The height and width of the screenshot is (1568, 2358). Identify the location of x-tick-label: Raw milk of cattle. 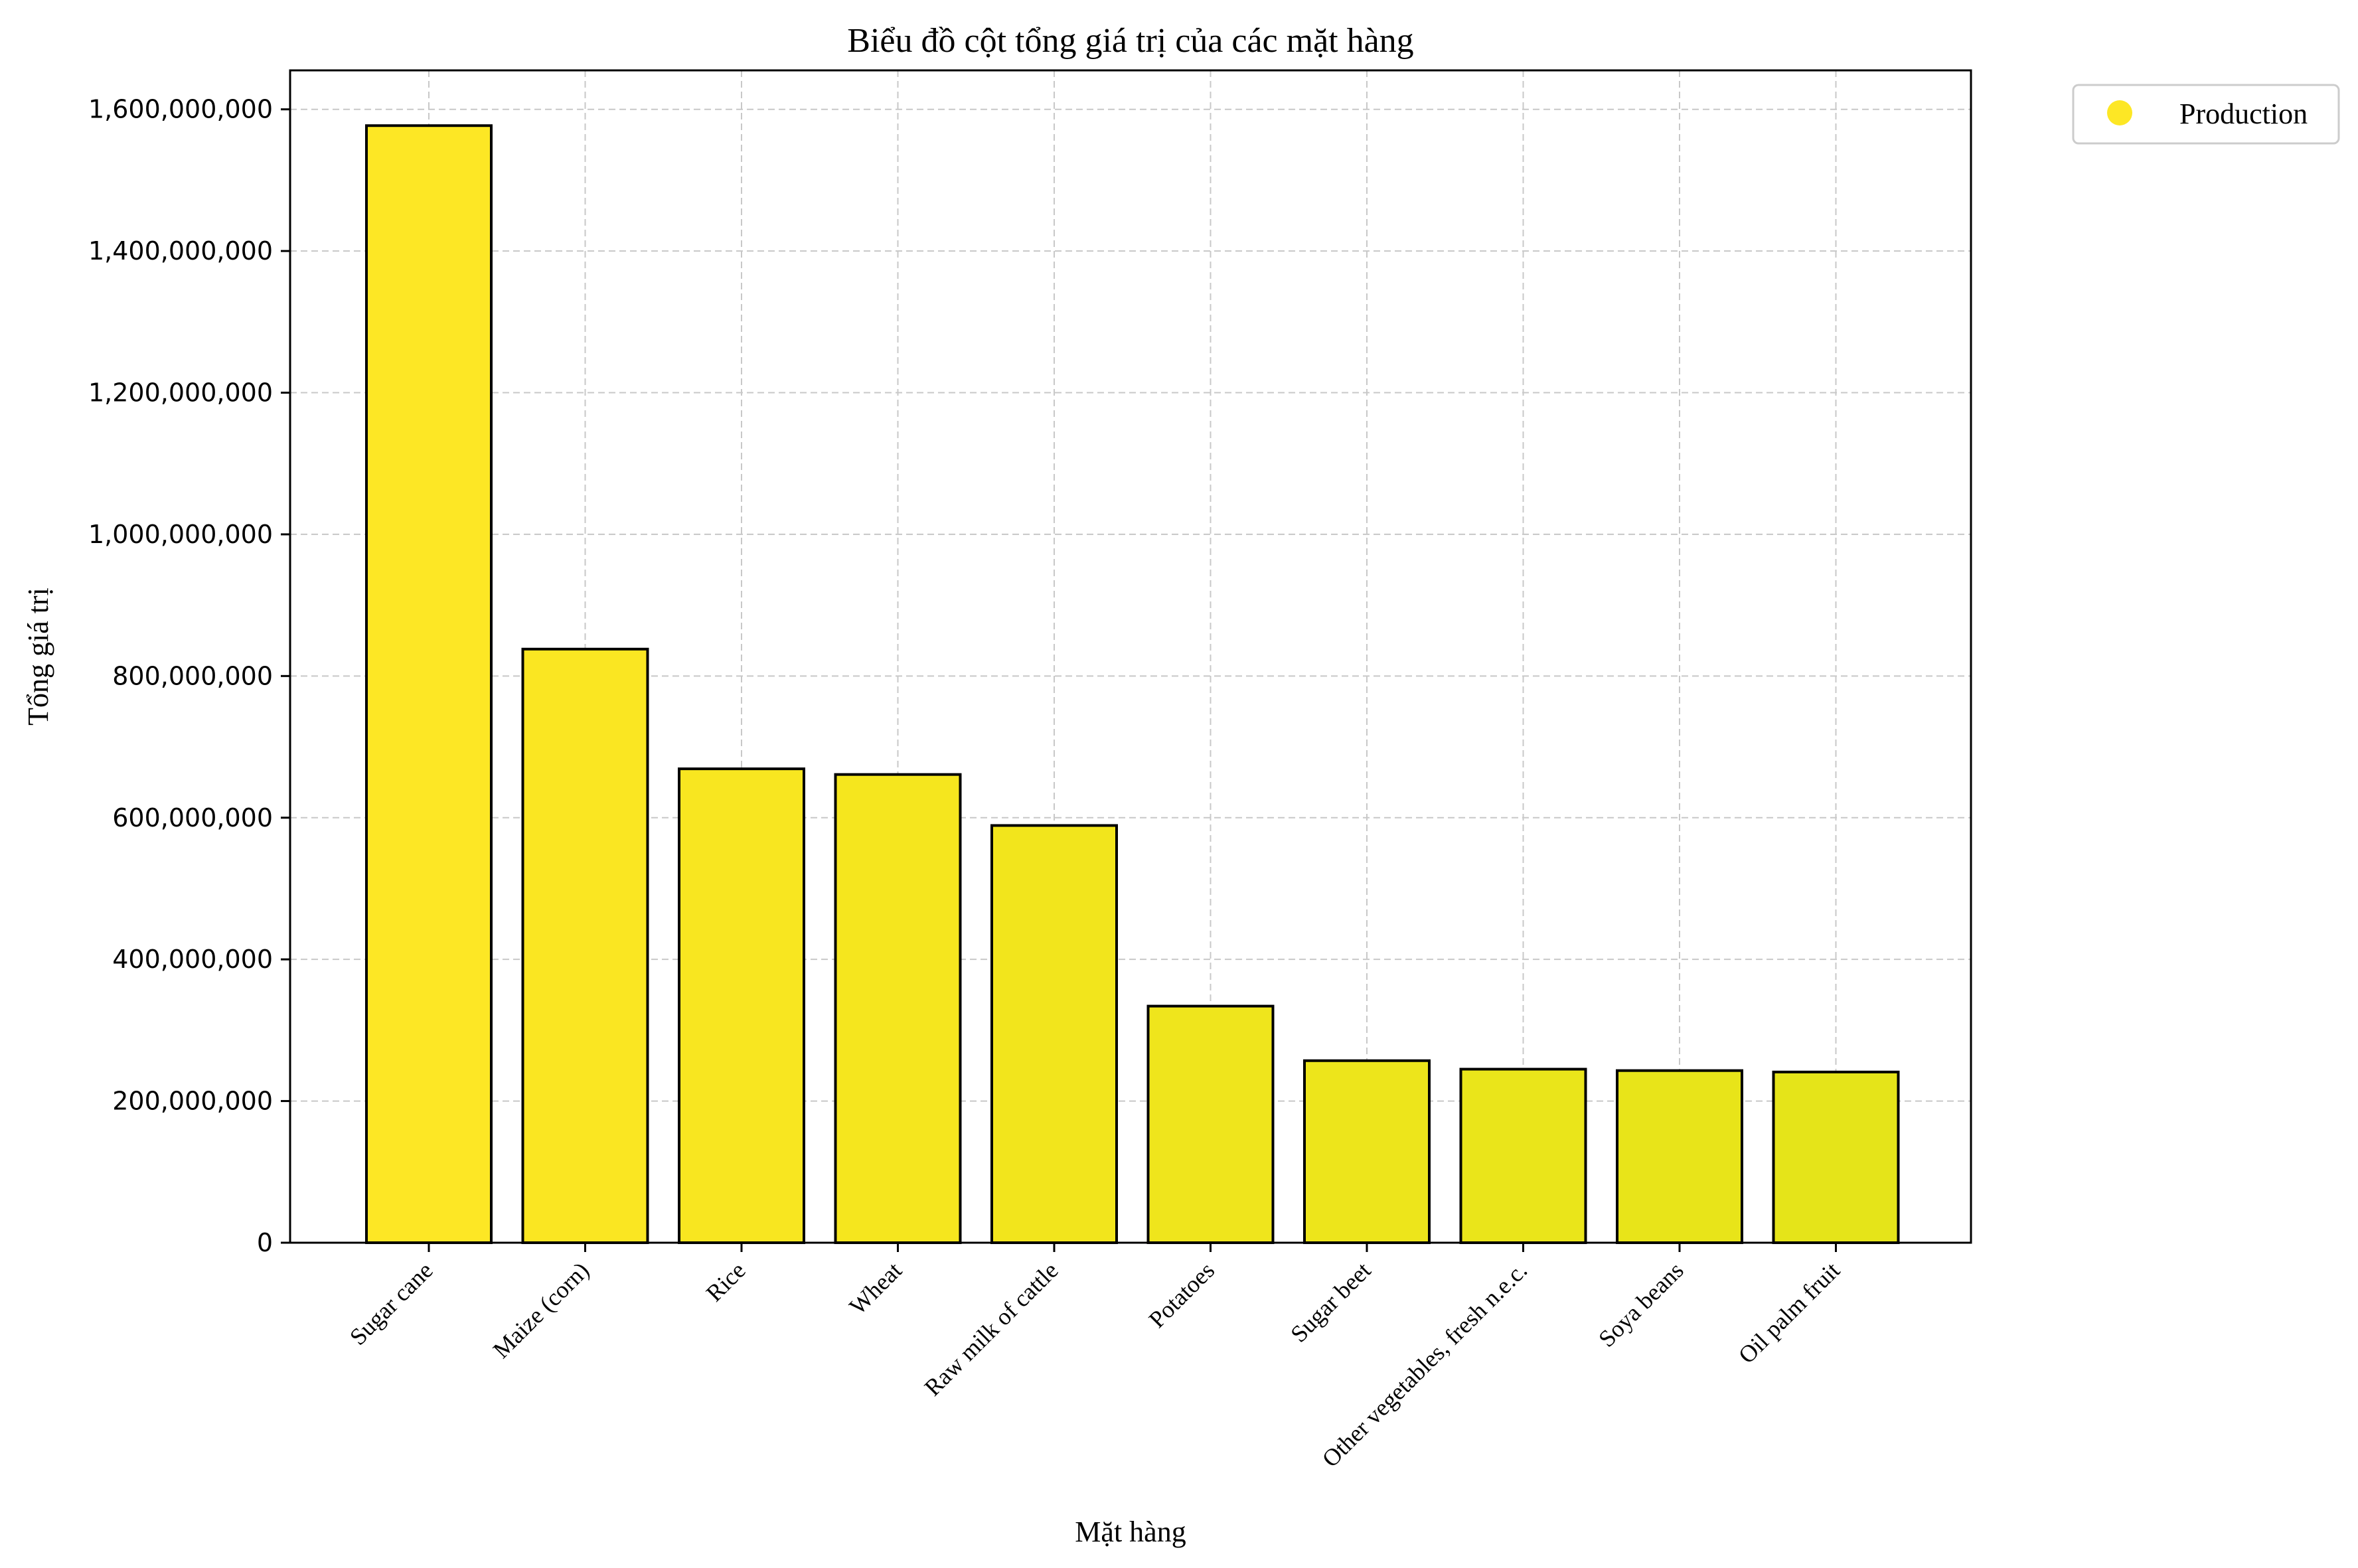
(991, 1329).